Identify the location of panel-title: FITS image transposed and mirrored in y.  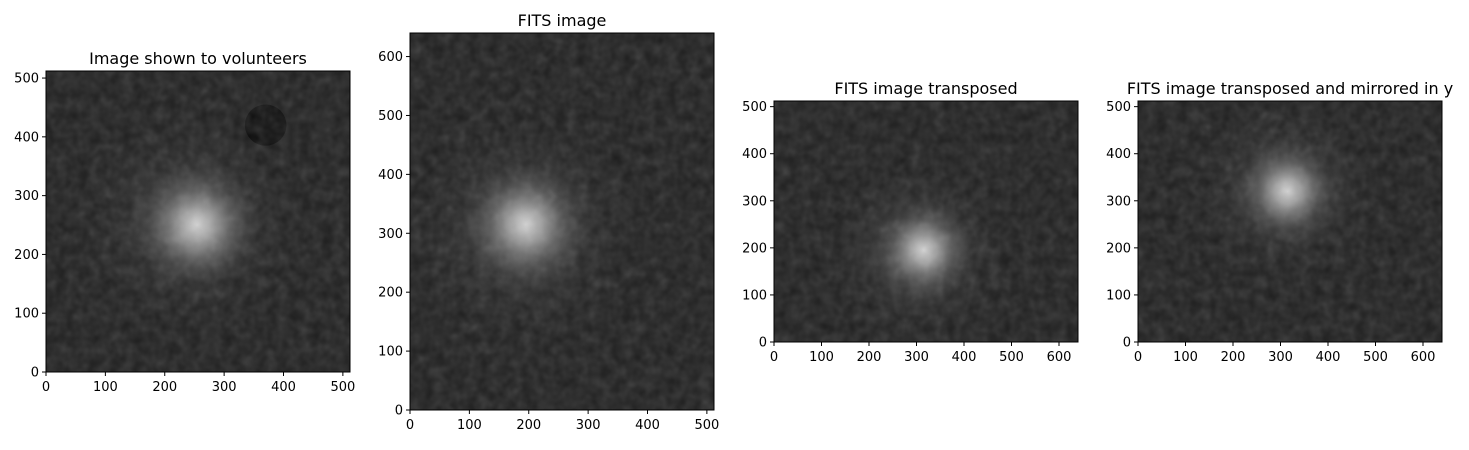
(1290, 88).